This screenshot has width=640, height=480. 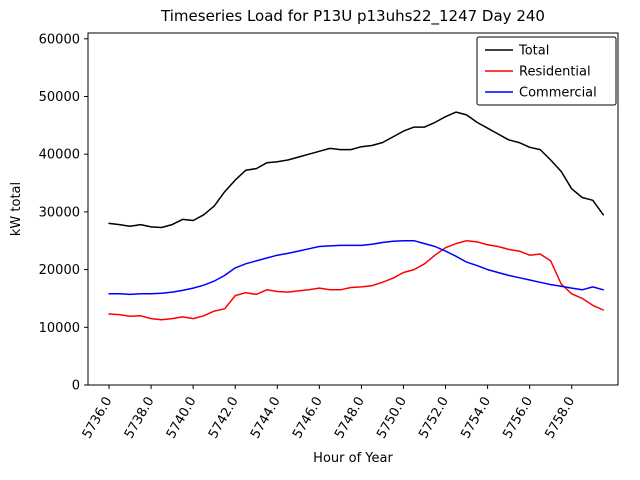 I want to click on series-commercial, so click(x=356, y=267).